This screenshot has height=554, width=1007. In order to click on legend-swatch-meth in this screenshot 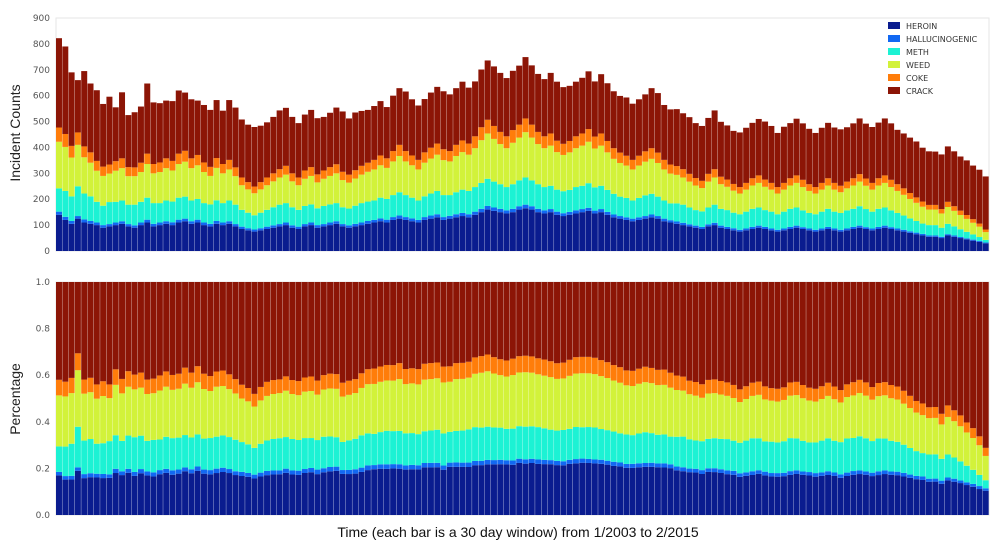, I will do `click(894, 51)`.